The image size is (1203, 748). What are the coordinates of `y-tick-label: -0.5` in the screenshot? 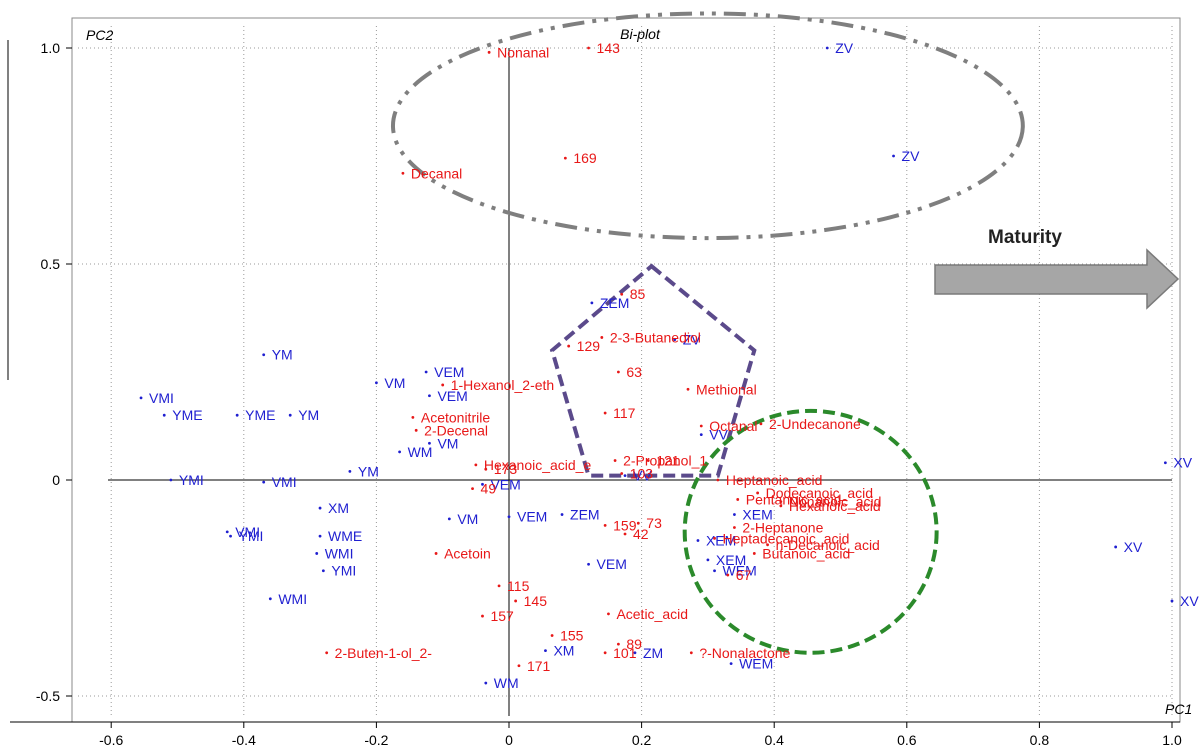 It's located at (48, 696).